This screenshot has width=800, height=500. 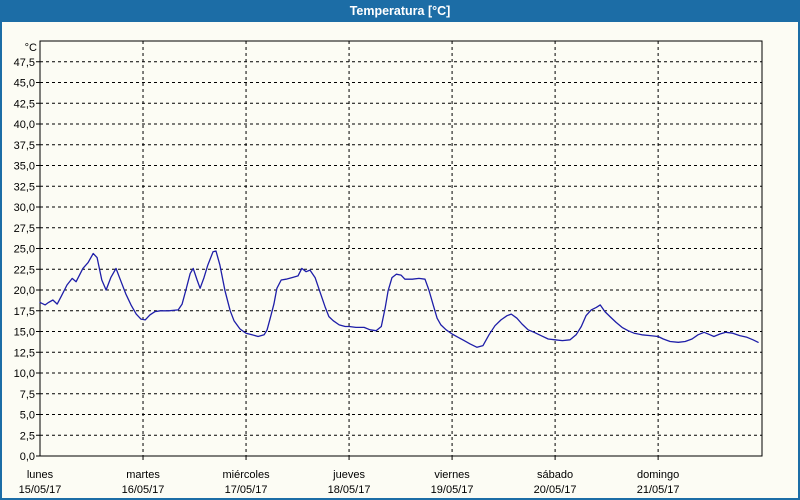 I want to click on day-date-label: 19/05/17, so click(x=452, y=490).